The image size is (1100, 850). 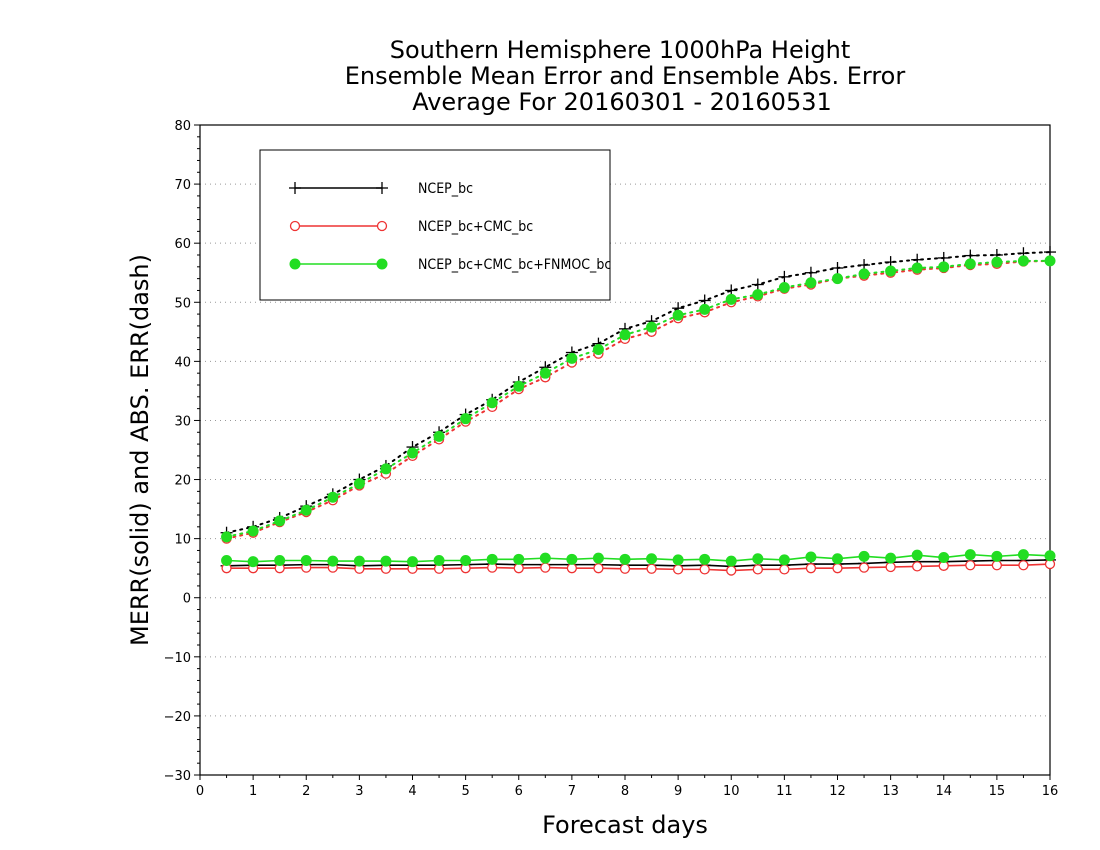 I want to click on y-tick-label: −20, so click(x=177, y=717).